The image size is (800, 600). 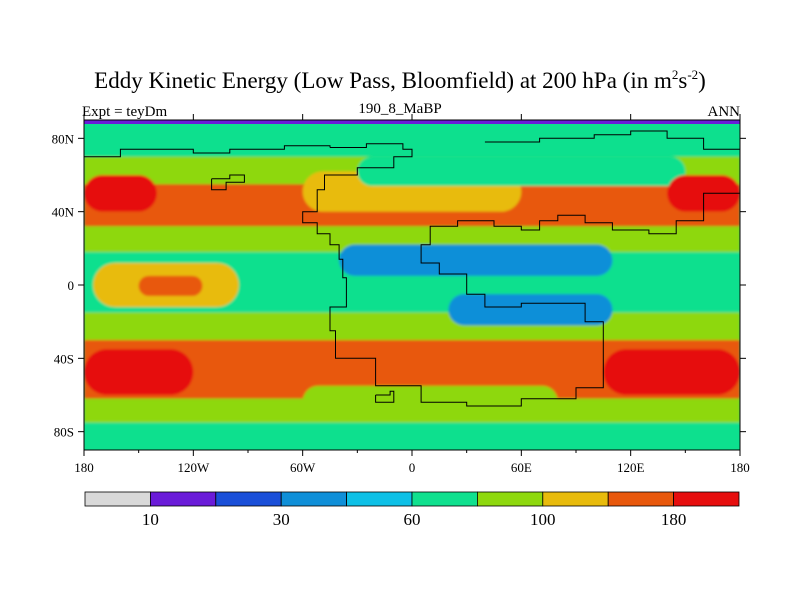 I want to click on field-region-pacific-jet-west, so click(x=120, y=193).